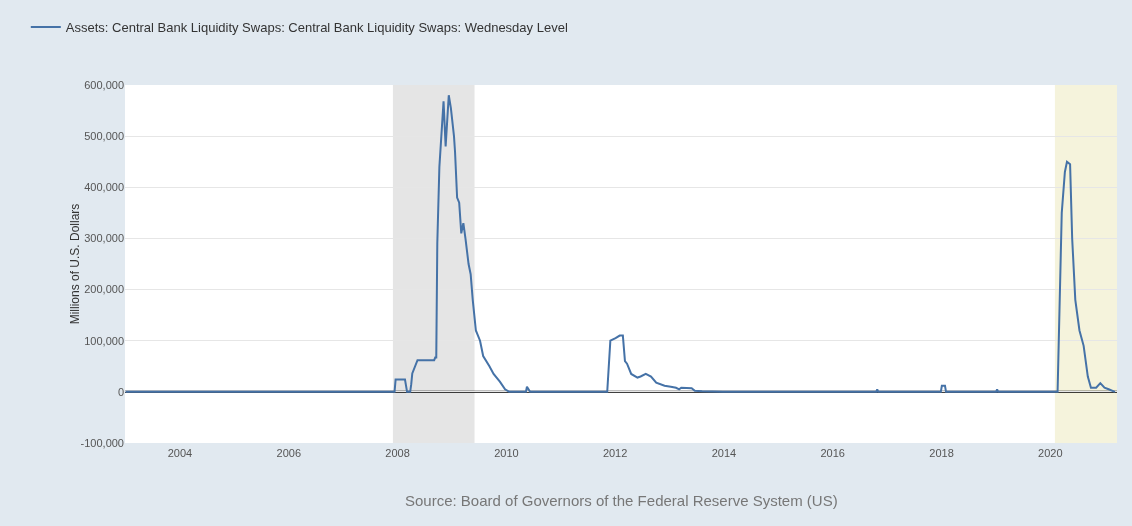  What do you see at coordinates (104, 340) in the screenshot?
I see `y-tick-label: 100,000` at bounding box center [104, 340].